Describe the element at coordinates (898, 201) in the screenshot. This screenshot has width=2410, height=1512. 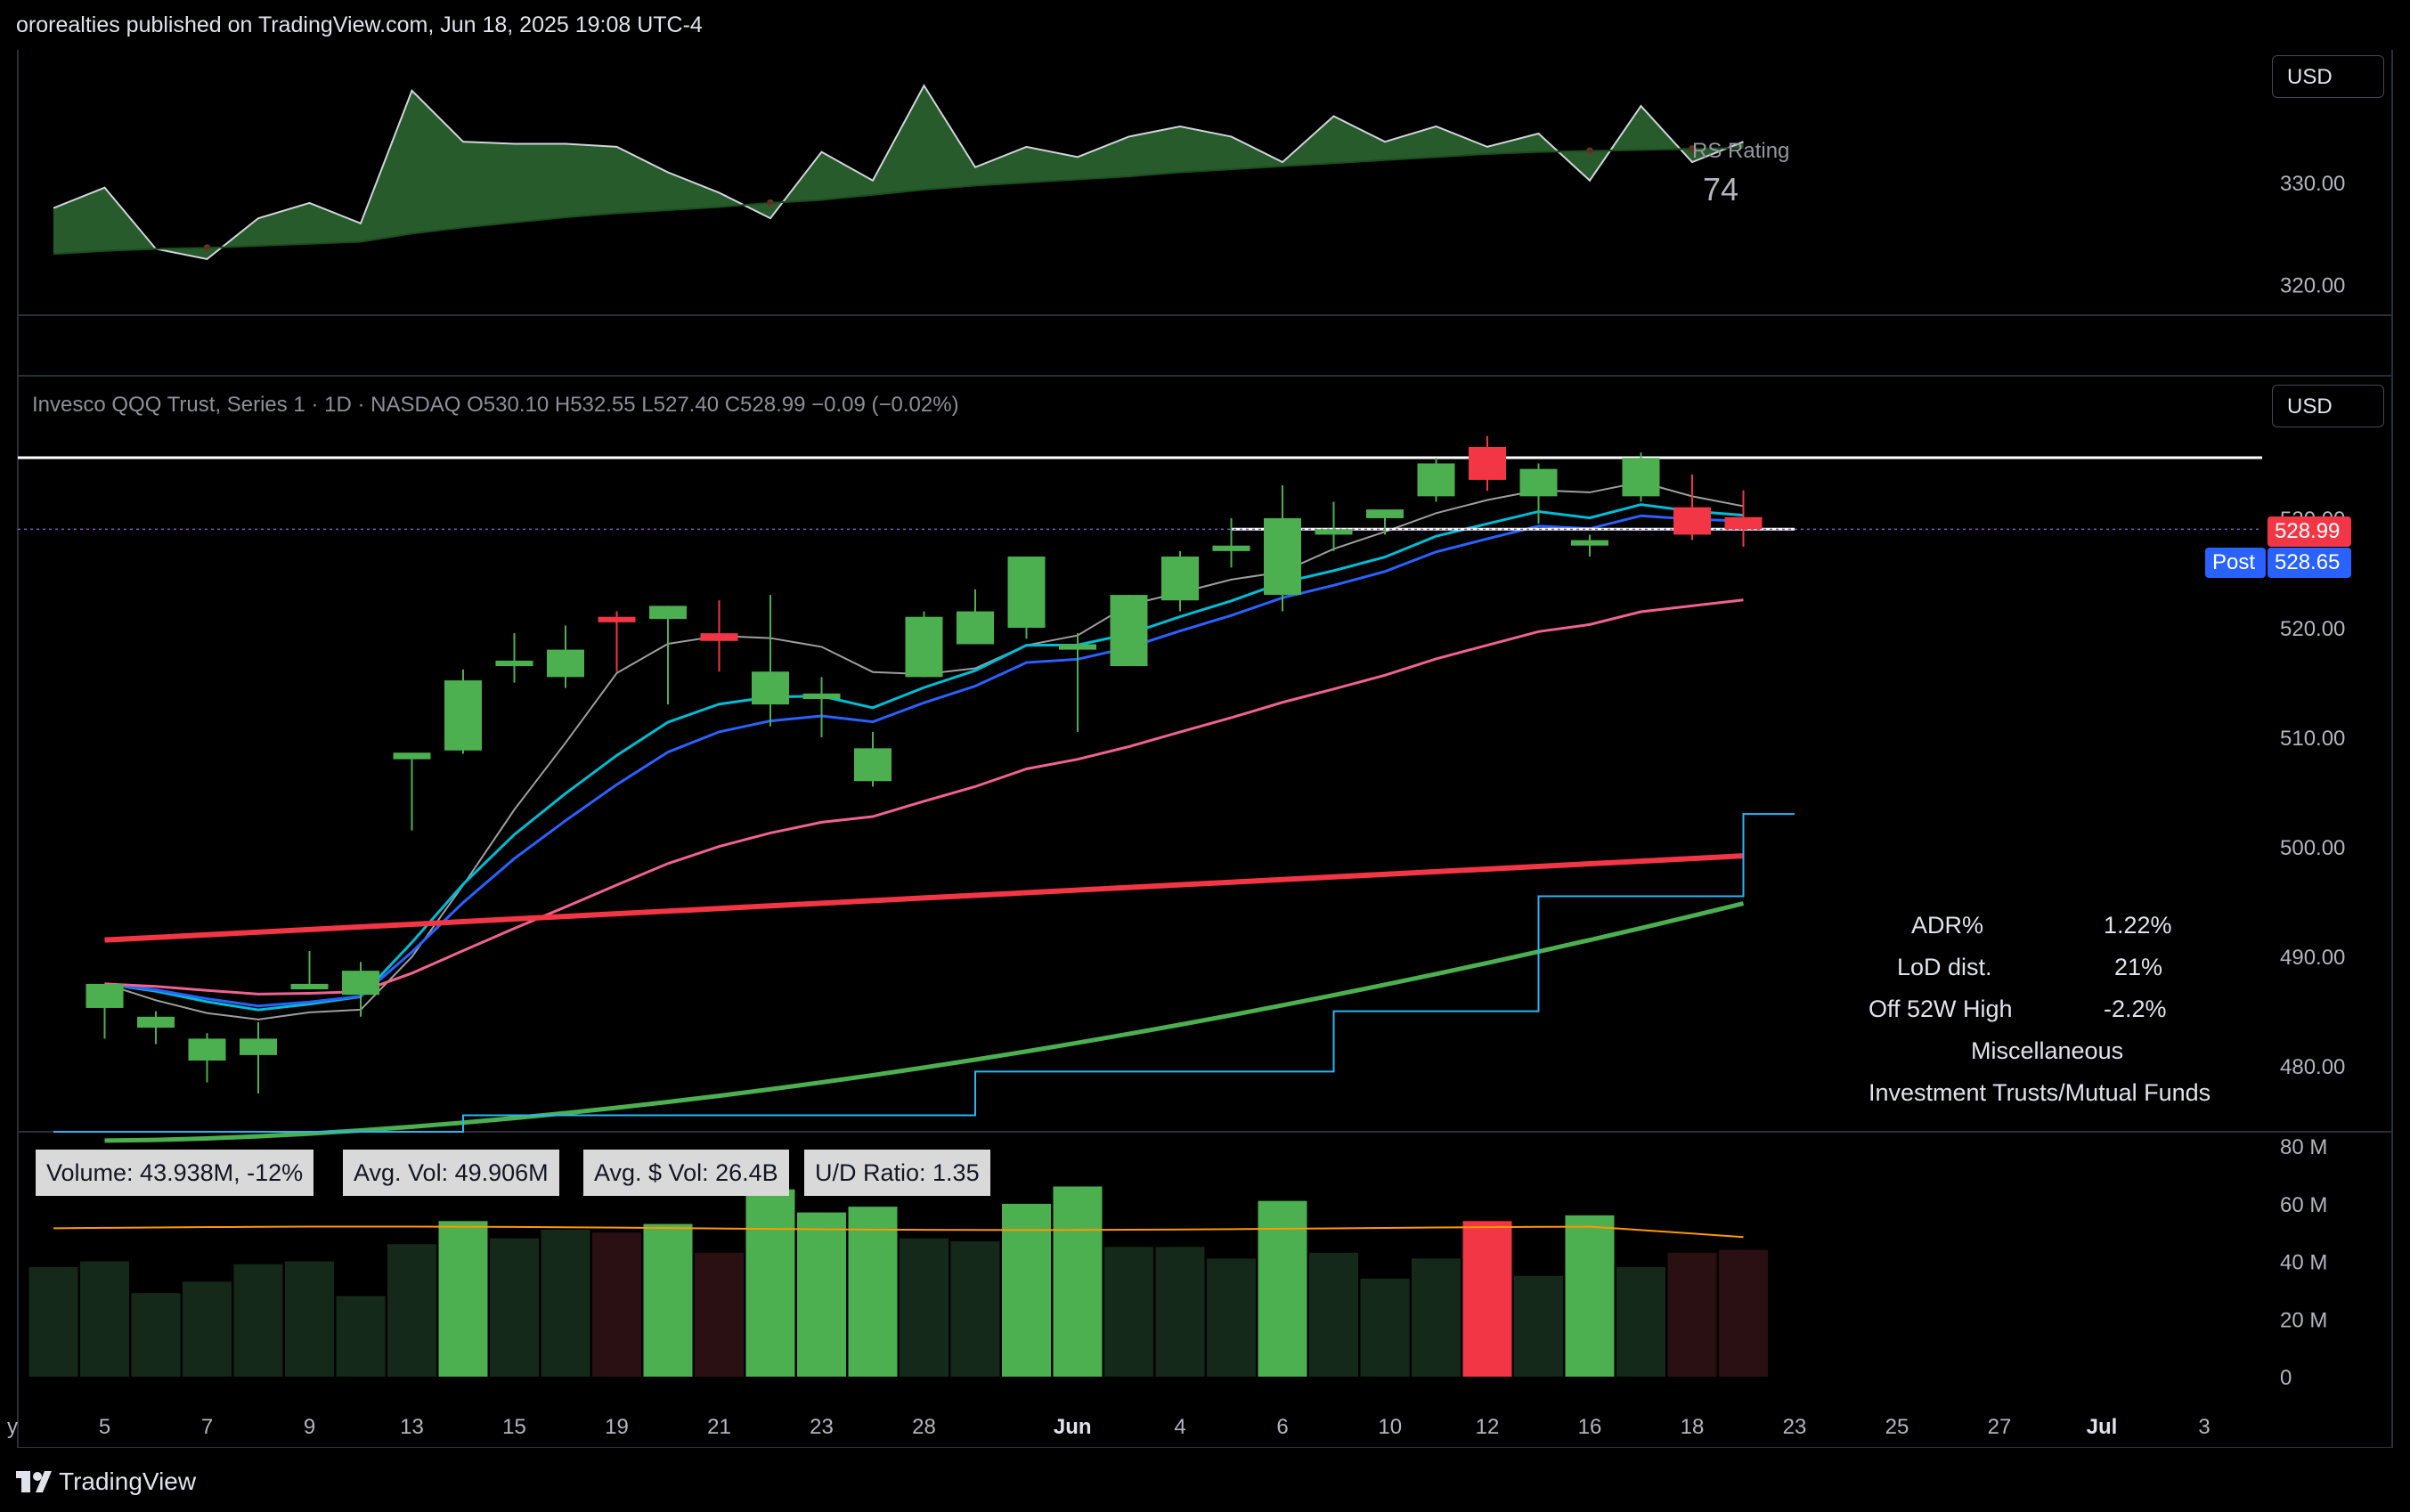
I see `rs-ma-line` at that location.